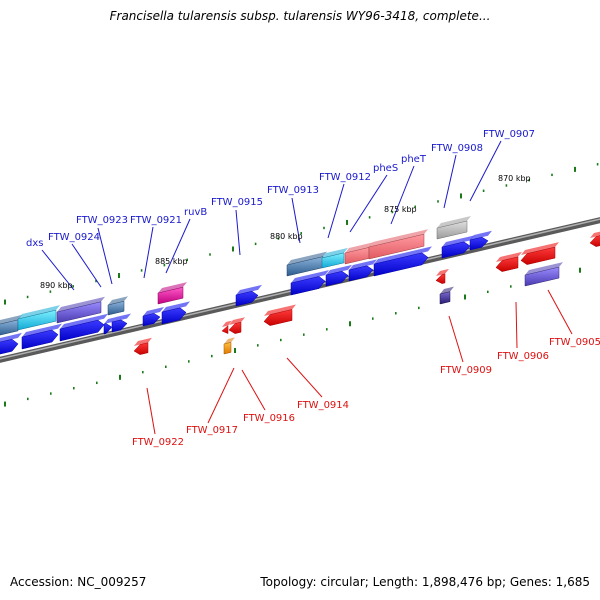  I want to click on gene-label-ftw0907: FTW_0907, so click(509, 134).